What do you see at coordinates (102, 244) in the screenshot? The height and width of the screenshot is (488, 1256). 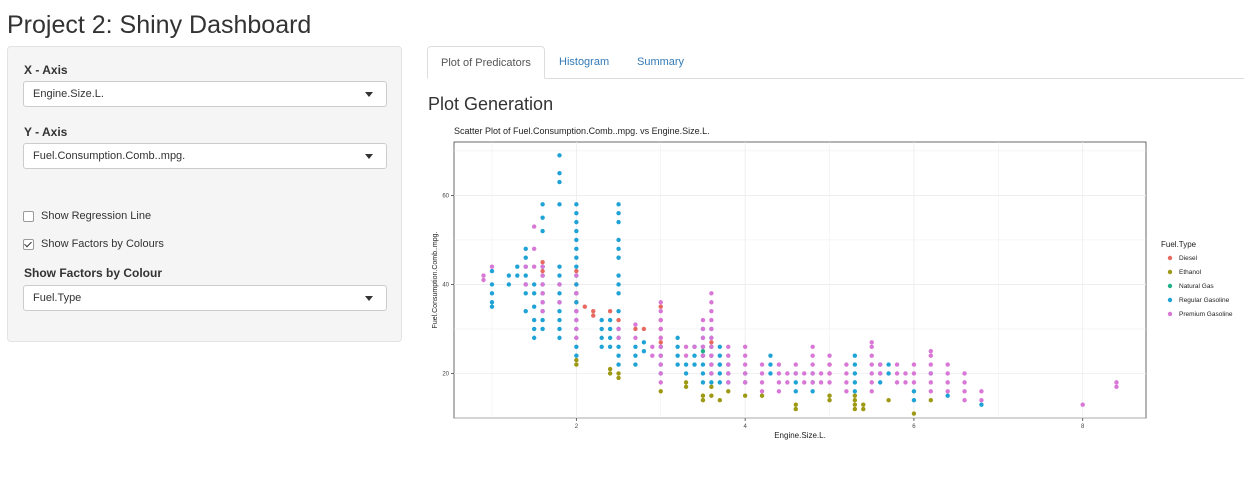 I see `show-factors-label: Show Factors by Colours` at bounding box center [102, 244].